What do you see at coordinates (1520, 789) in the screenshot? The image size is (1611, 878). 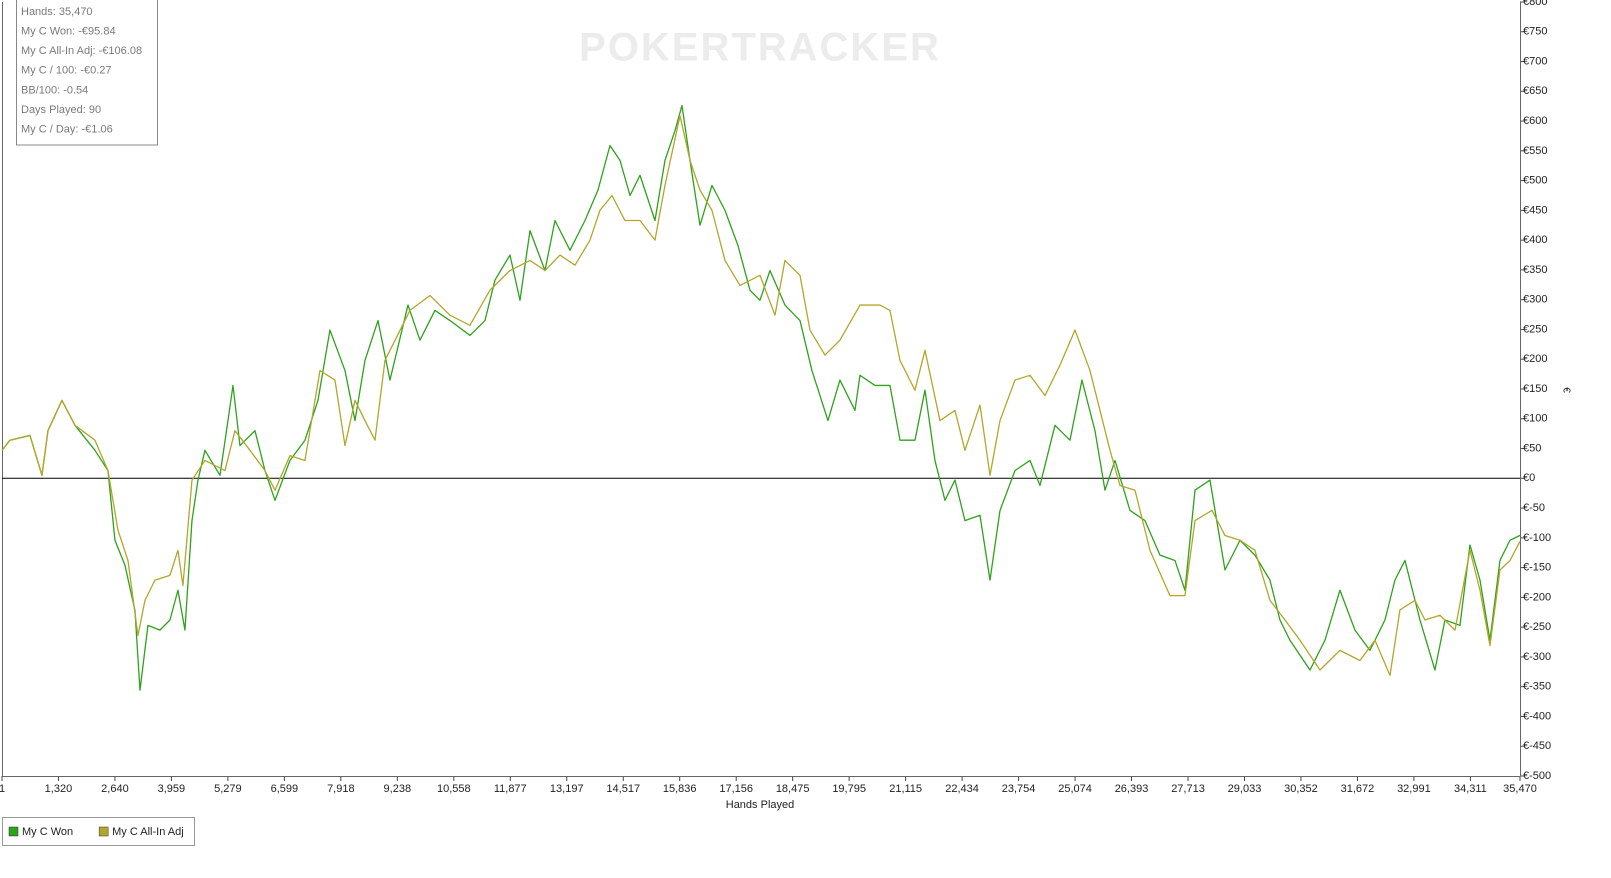 I see `x-tick-label: 35,470` at bounding box center [1520, 789].